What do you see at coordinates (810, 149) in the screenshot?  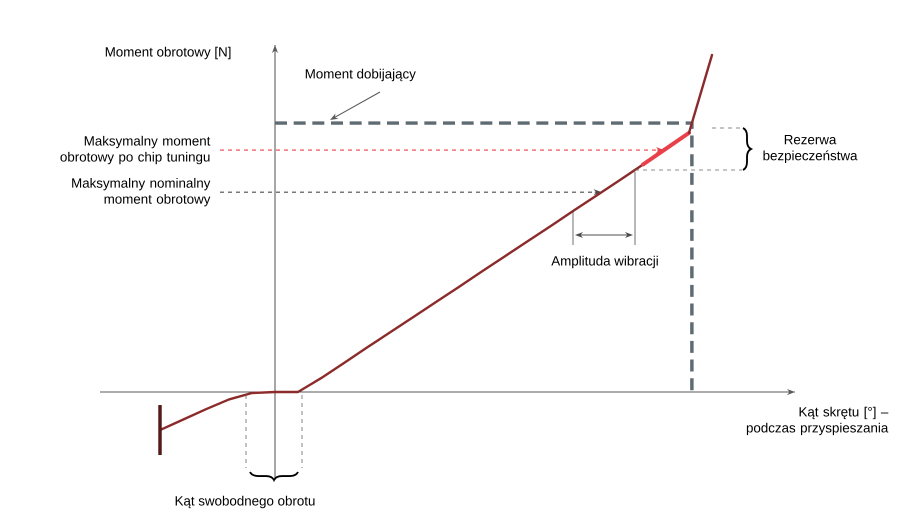 I see `text: Rezerwa bezpieczeństwa` at bounding box center [810, 149].